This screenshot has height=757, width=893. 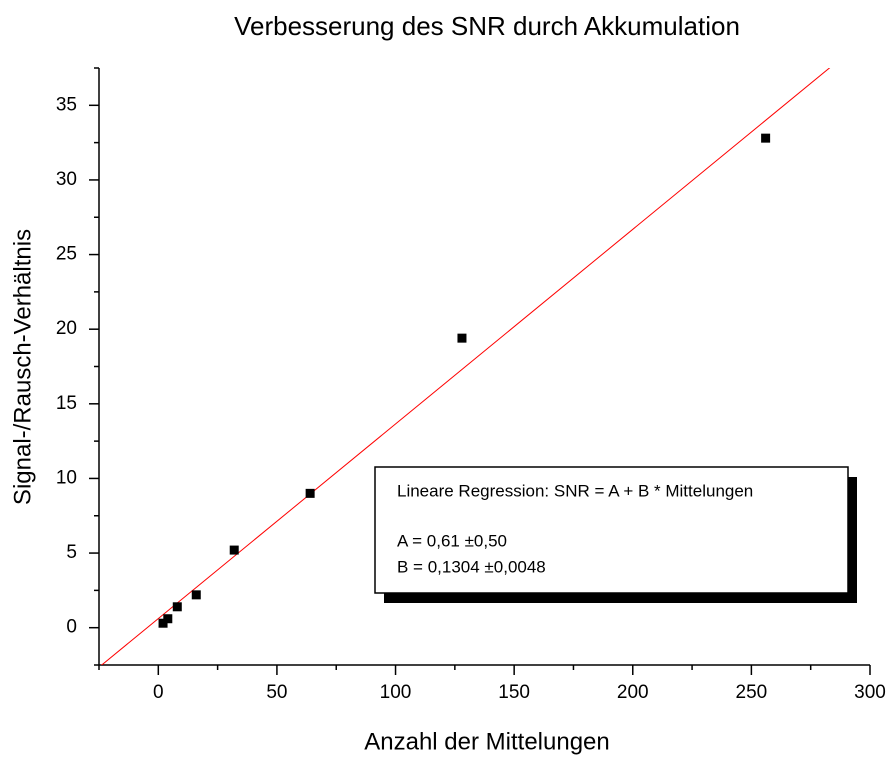 I want to click on x-tick-label: 300, so click(x=870, y=692).